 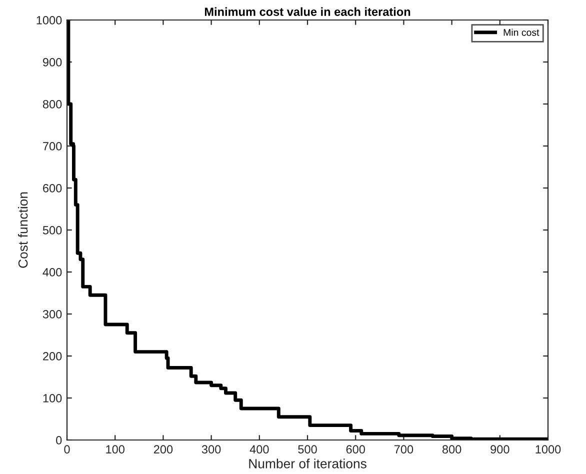 What do you see at coordinates (67, 449) in the screenshot?
I see `x-tick-label: 0` at bounding box center [67, 449].